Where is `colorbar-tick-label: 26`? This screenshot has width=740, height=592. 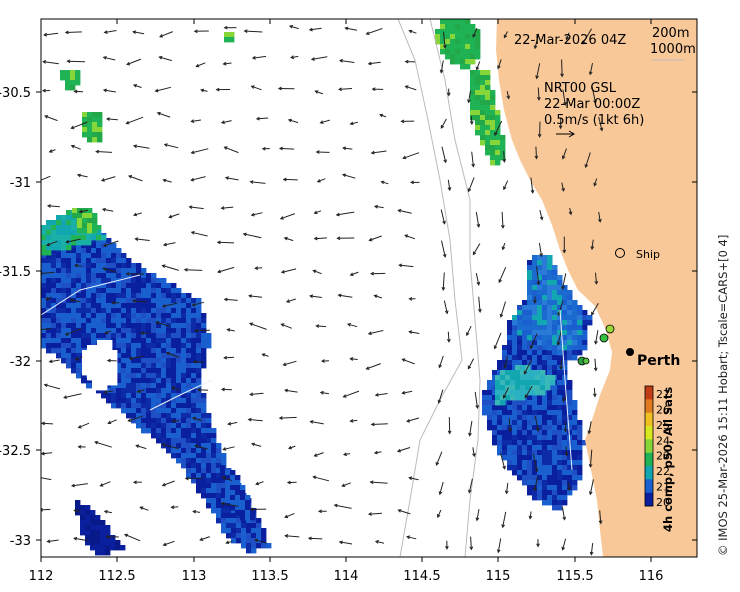 colorbar-tick-label: 26 is located at coordinates (663, 409).